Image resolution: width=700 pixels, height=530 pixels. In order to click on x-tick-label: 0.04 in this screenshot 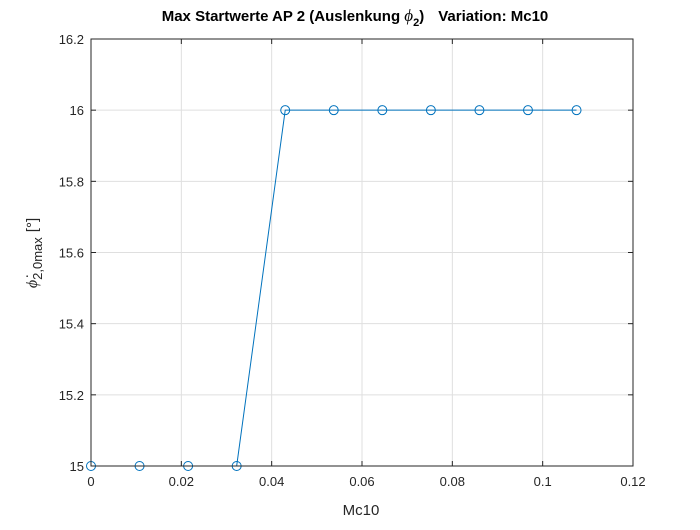, I will do `click(271, 481)`.